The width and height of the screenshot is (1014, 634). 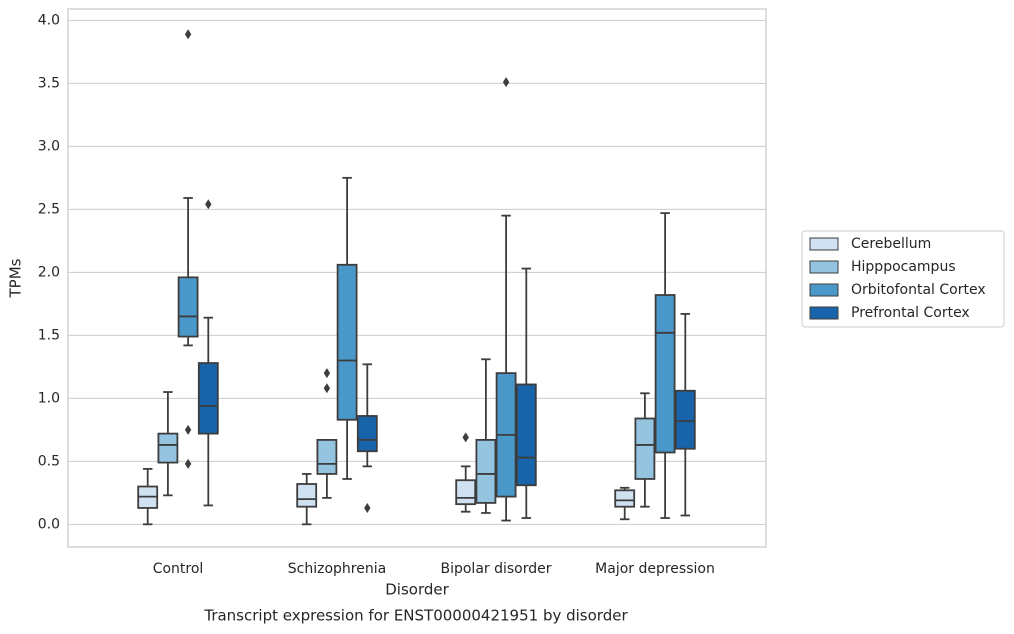 I want to click on x-tick-label: Major depression, so click(x=655, y=569).